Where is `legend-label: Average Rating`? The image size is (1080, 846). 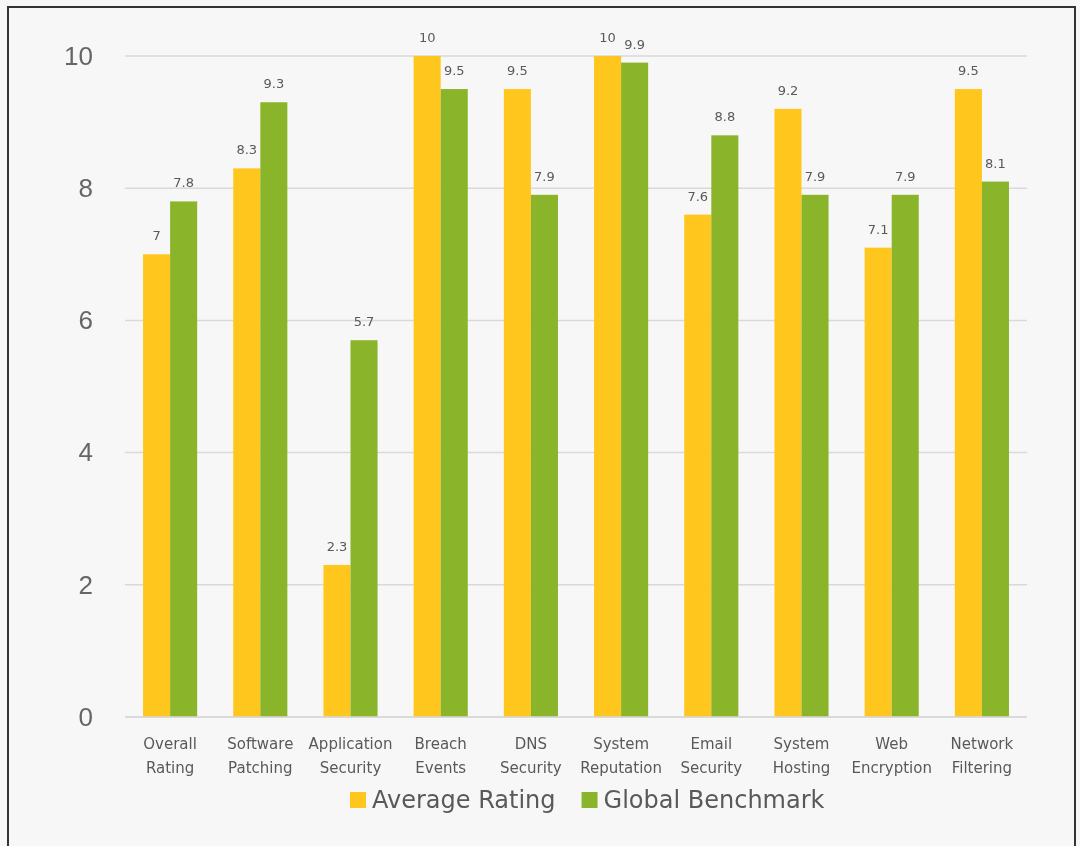
legend-label: Average Rating is located at coordinates (464, 800).